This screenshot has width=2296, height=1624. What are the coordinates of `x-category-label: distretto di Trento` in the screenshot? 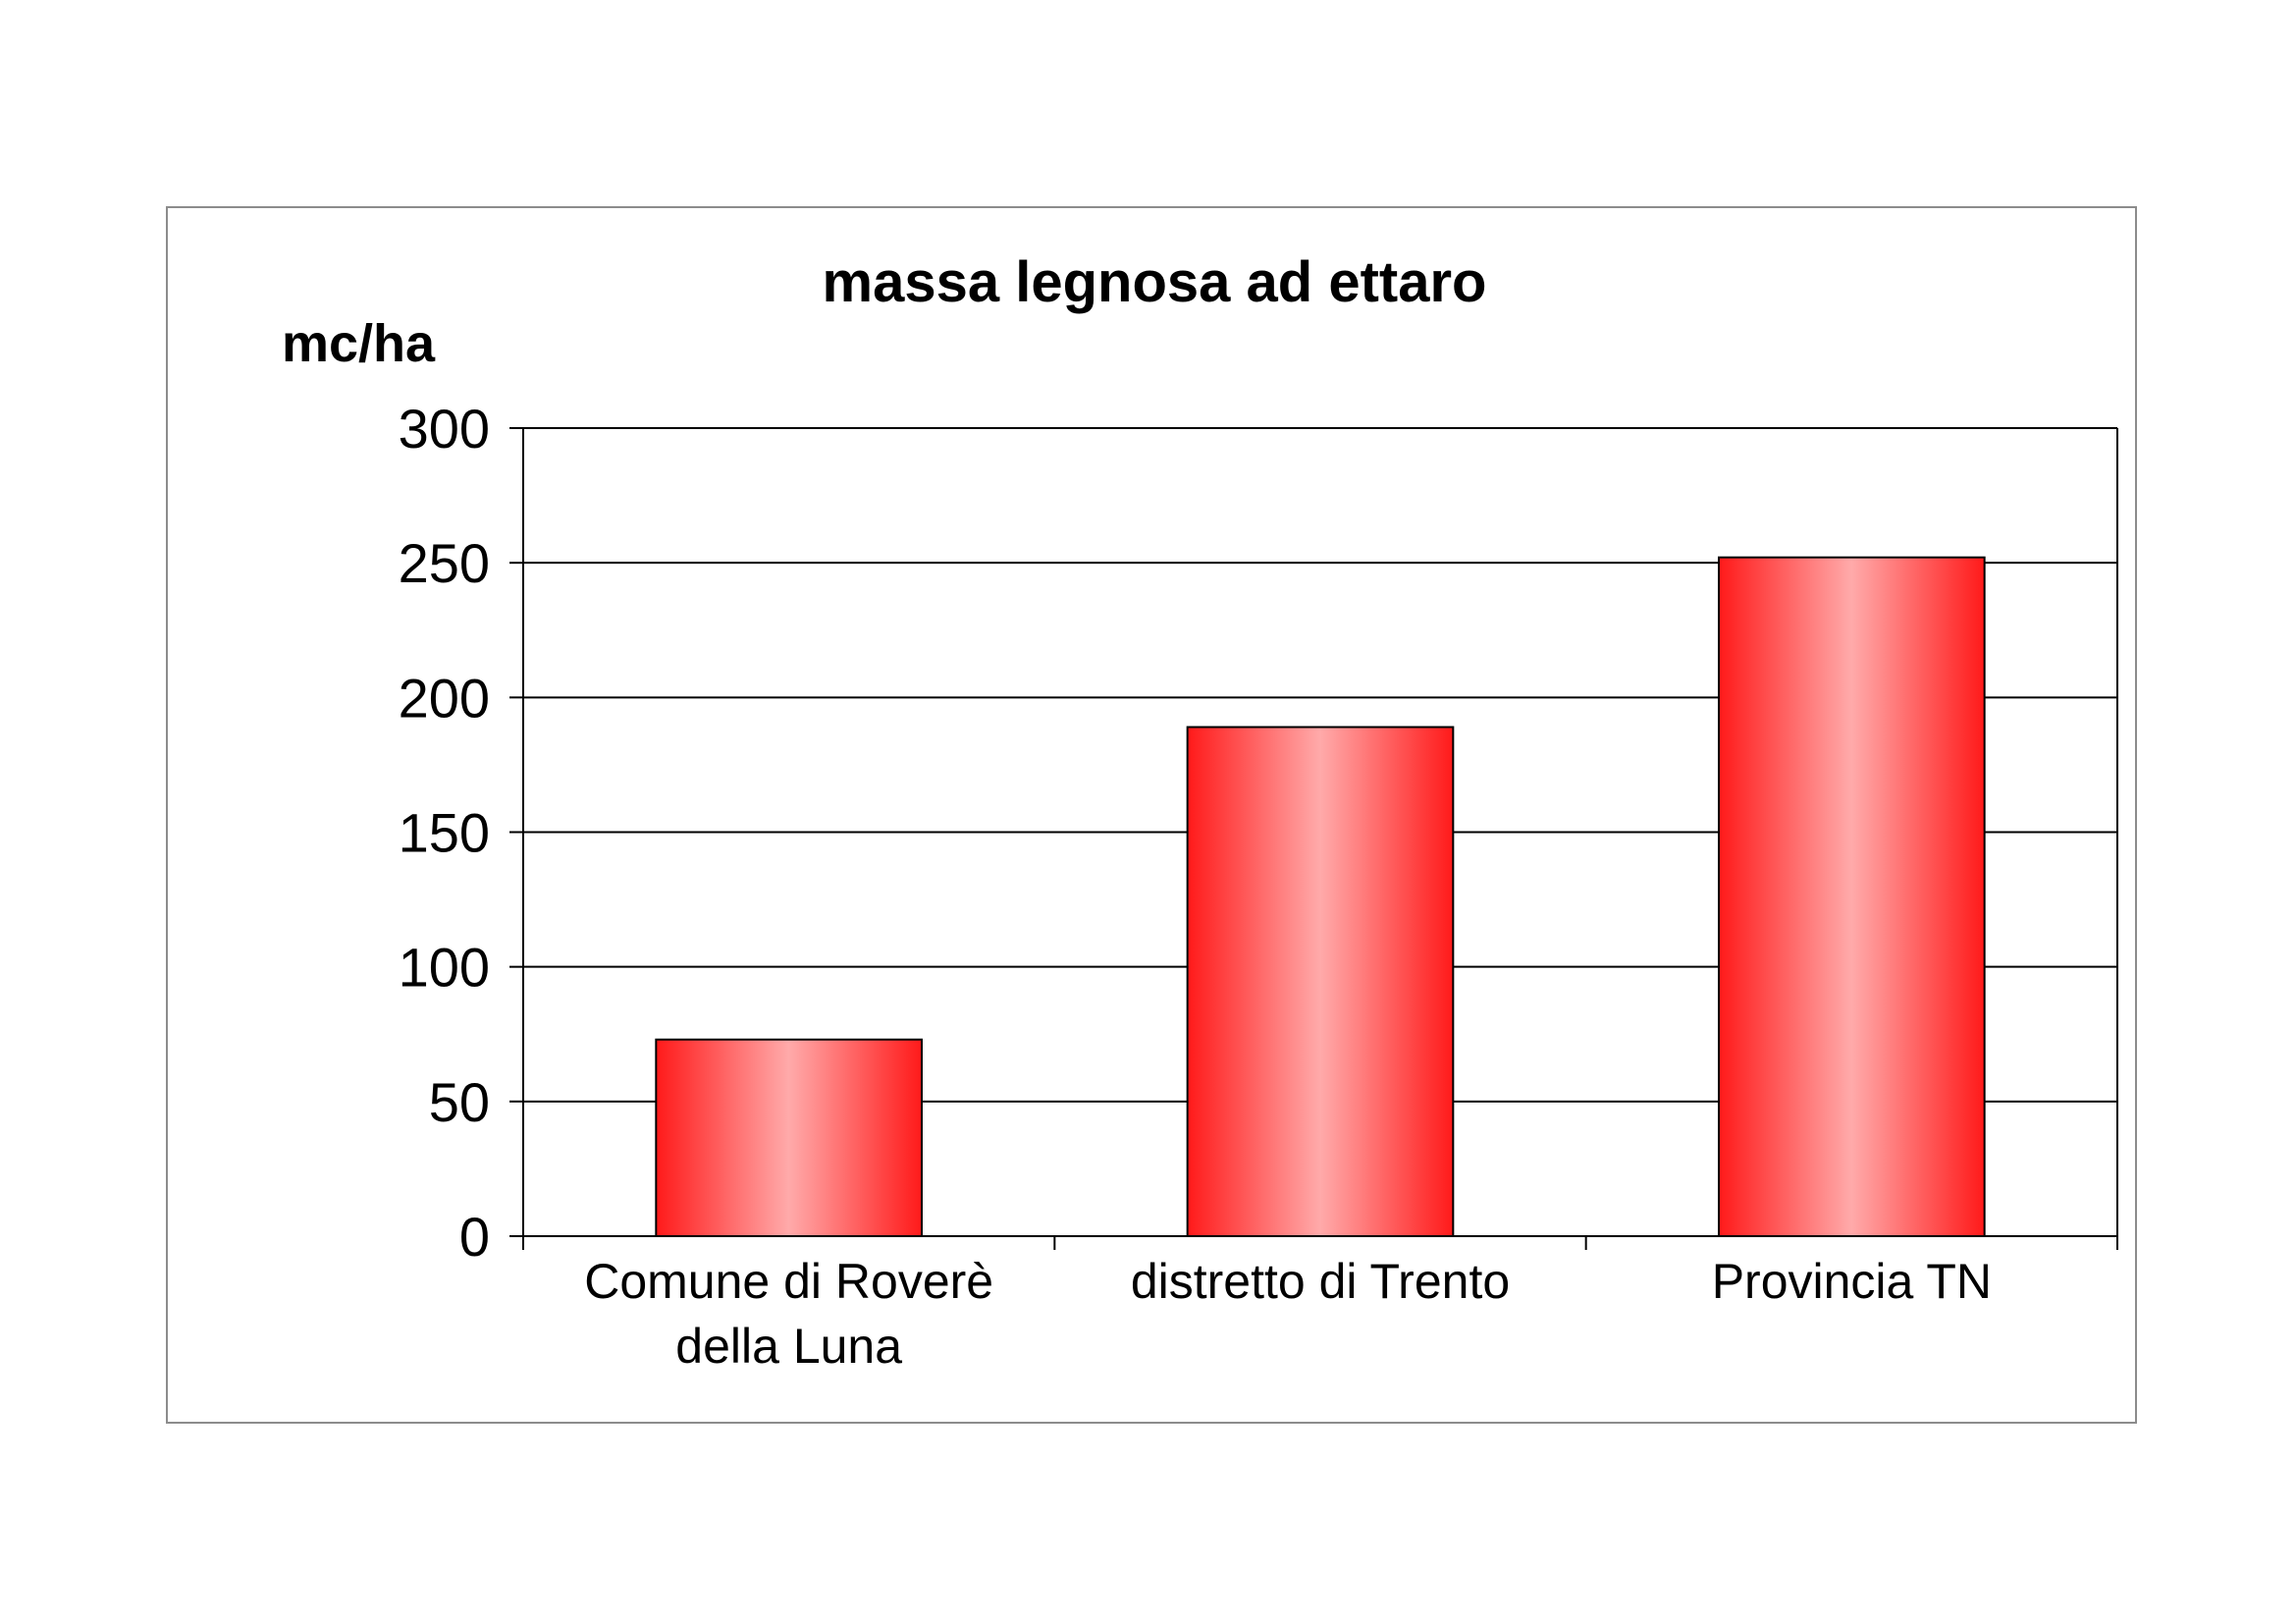 It's located at (1321, 1281).